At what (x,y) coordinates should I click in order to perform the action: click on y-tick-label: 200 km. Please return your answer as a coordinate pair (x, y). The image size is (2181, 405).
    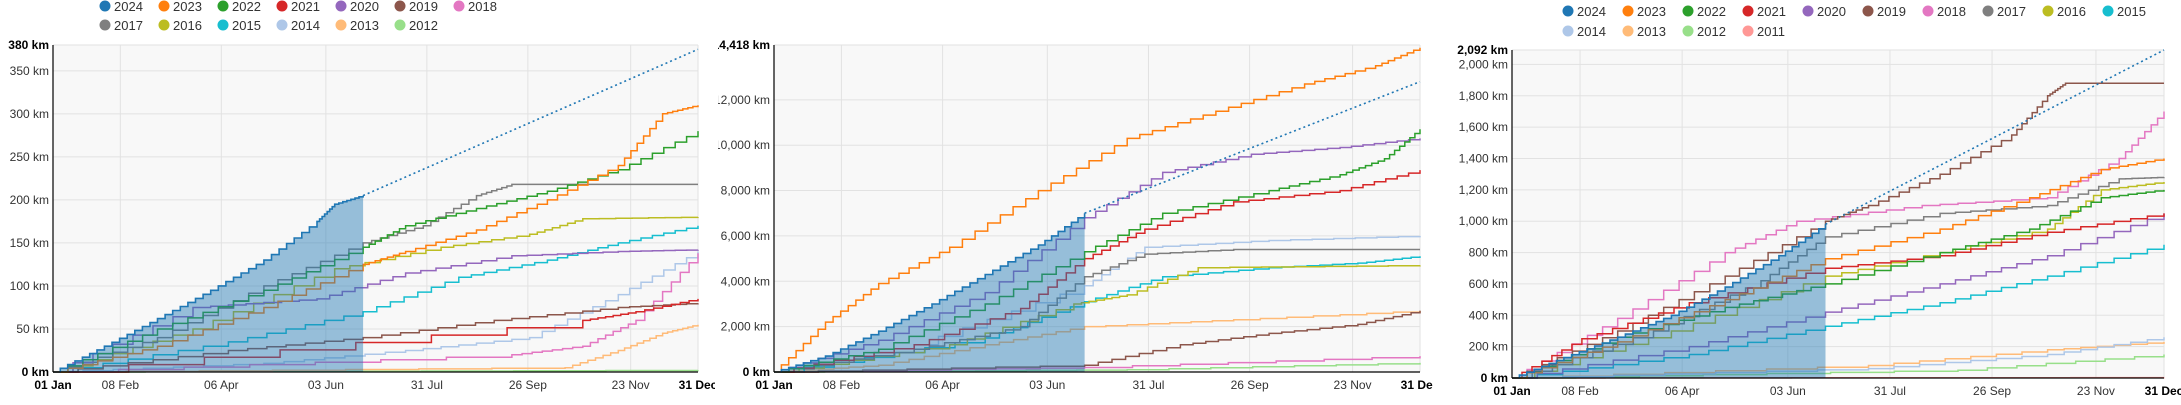
    Looking at the image, I should click on (29, 200).